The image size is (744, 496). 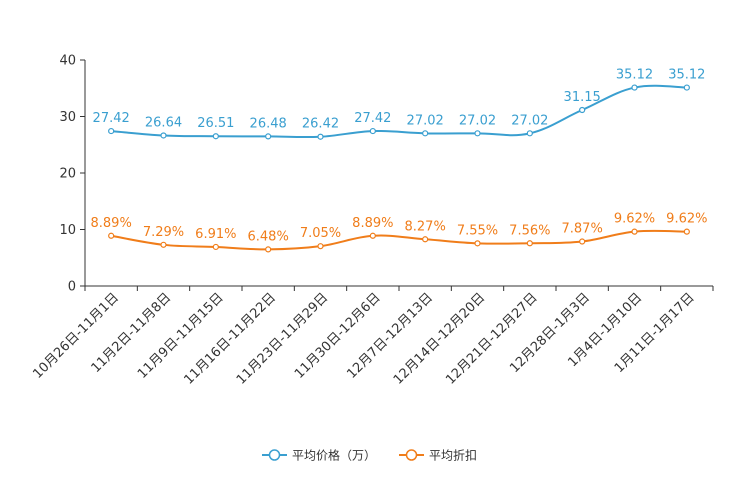 I want to click on data-label: 7.55%, so click(x=477, y=230).